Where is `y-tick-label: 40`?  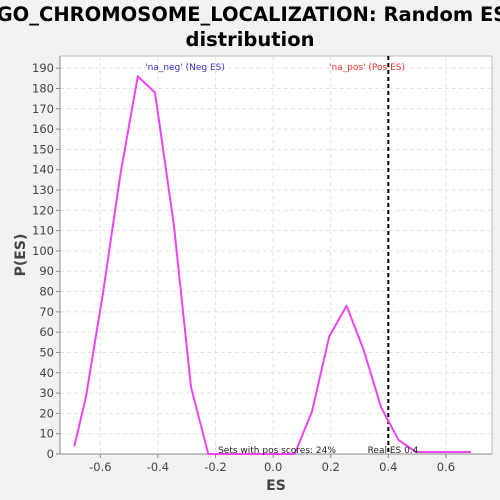
y-tick-label: 40 is located at coordinates (46, 373).